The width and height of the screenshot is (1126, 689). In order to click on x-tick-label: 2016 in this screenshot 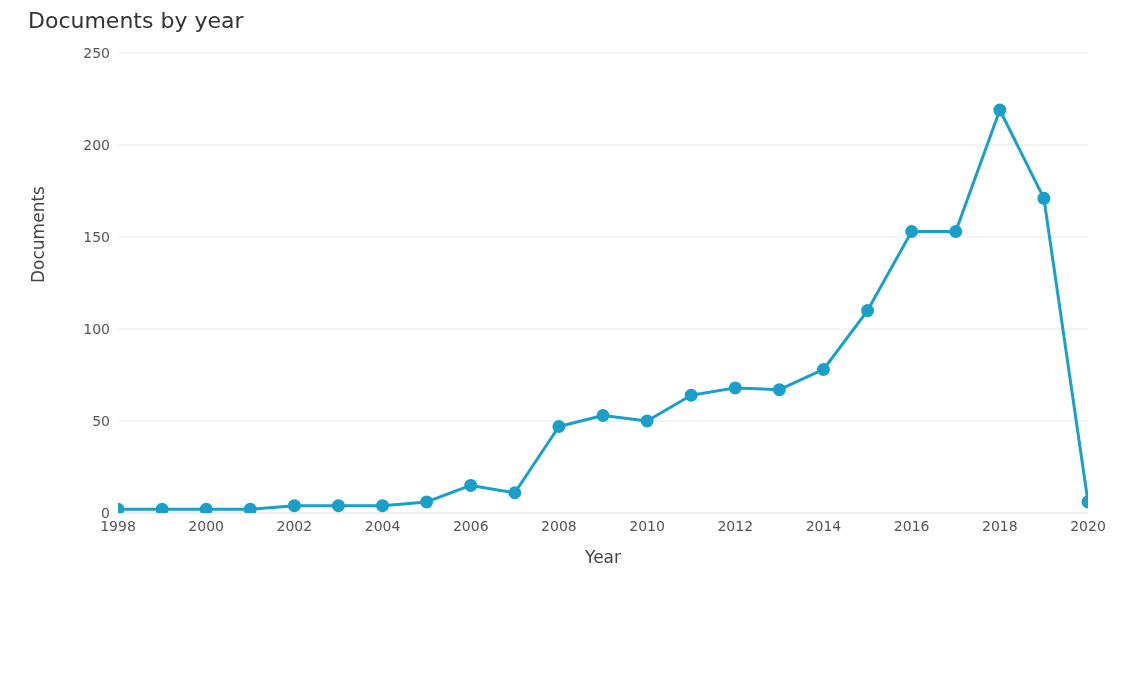, I will do `click(911, 525)`.